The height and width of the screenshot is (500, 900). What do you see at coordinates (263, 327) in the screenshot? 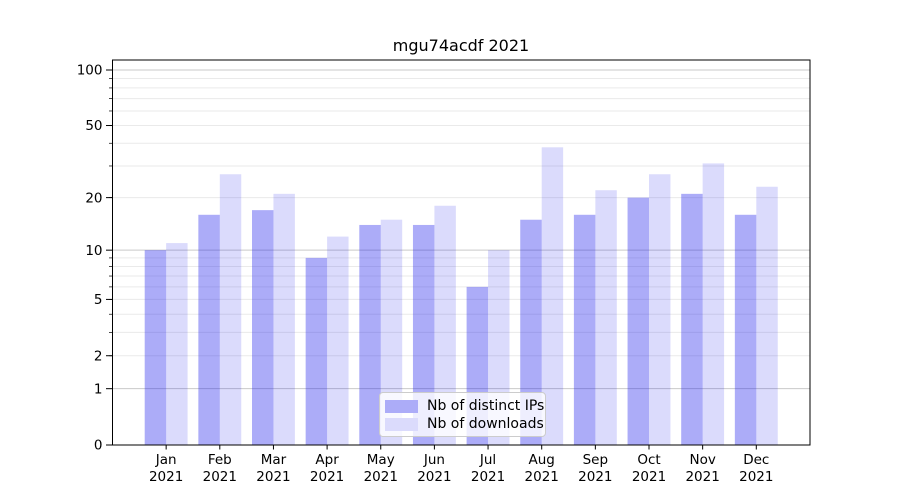
I see `bar-distinct-ips-mar` at bounding box center [263, 327].